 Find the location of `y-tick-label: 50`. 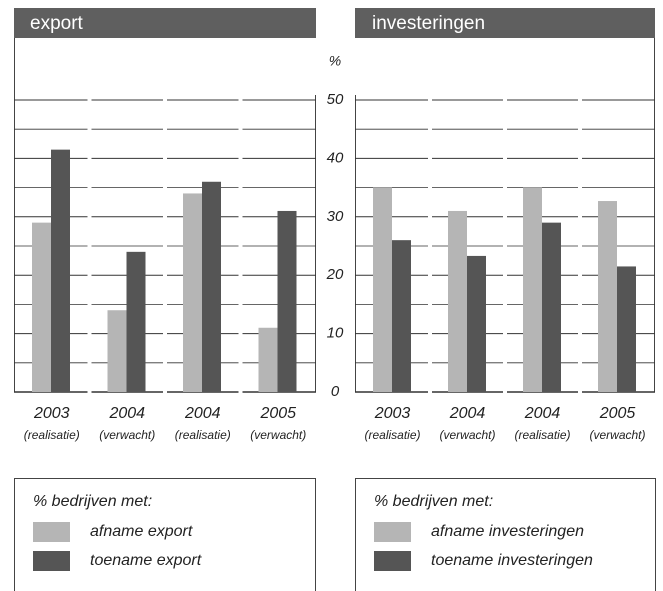

y-tick-label: 50 is located at coordinates (335, 99).